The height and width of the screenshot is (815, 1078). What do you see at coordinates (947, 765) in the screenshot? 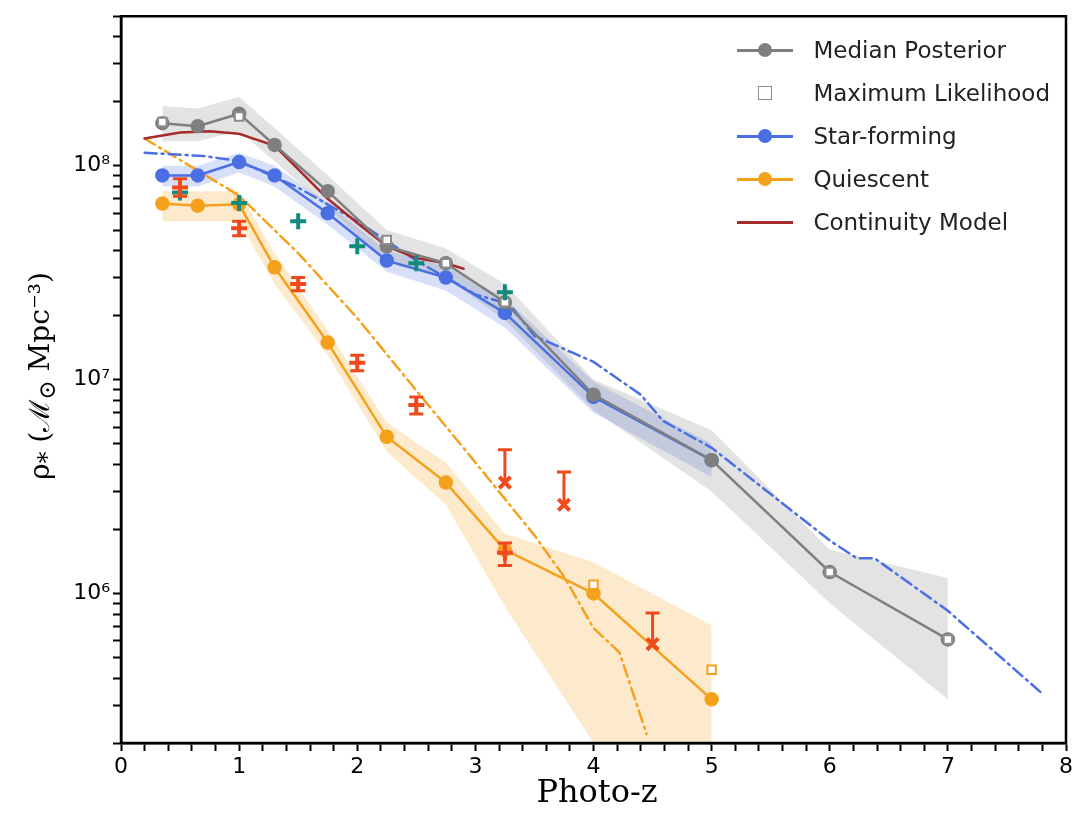
I see `x-tick-label: 7` at bounding box center [947, 765].